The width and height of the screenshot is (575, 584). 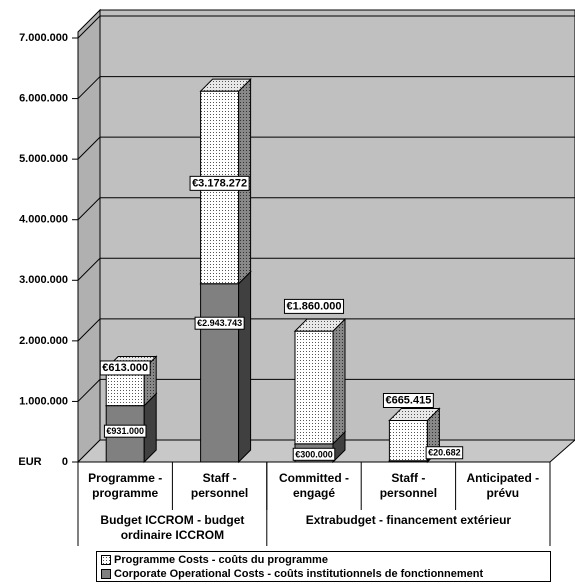 What do you see at coordinates (408, 520) in the screenshot?
I see `group-label: Extrabudget - financement extérieur` at bounding box center [408, 520].